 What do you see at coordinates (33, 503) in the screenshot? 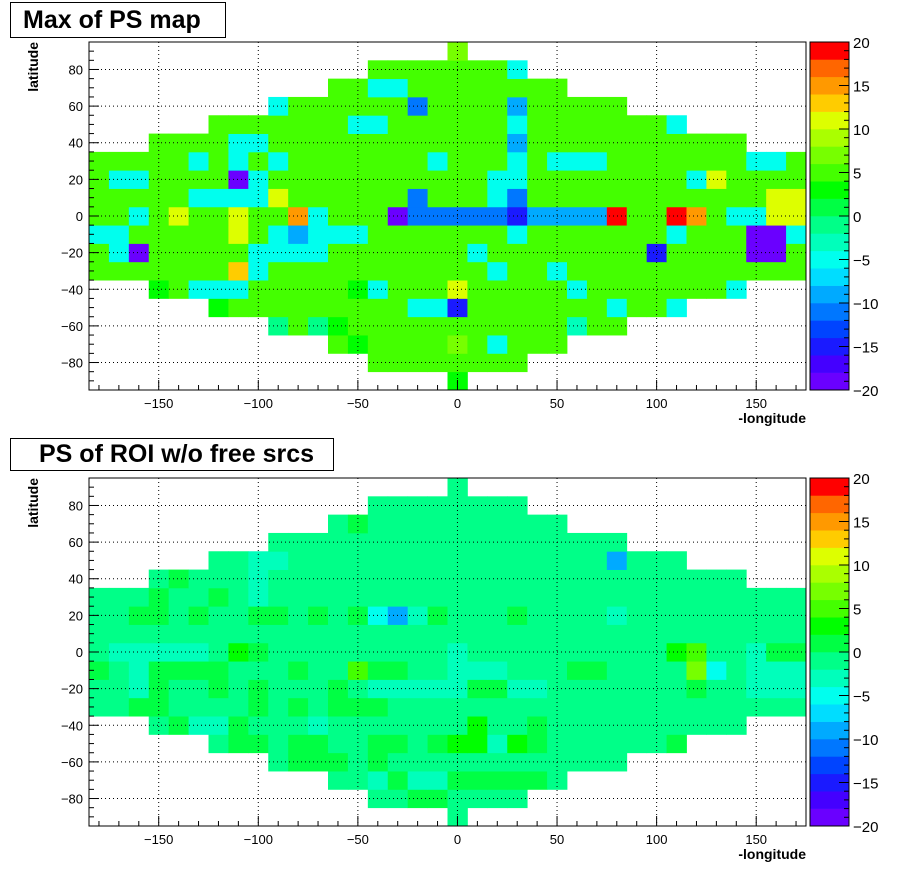
I see `y-axis-label: latitude` at bounding box center [33, 503].